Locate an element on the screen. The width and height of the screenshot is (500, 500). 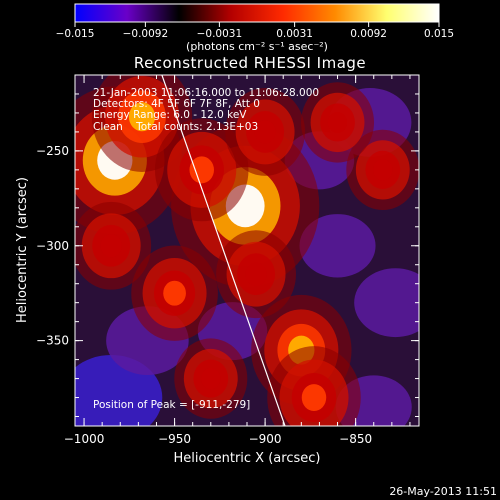
annotation-detectors: Detectors: 4F 5F 6F 7F 8F, Att 0 is located at coordinates (176, 104).